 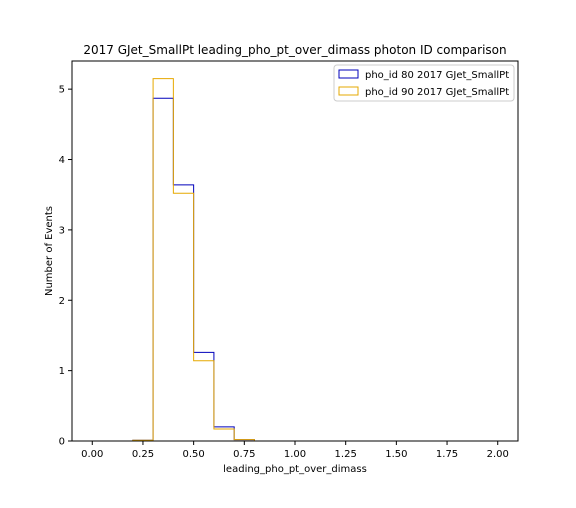 I want to click on x-tick-label: 1.25, so click(x=346, y=454).